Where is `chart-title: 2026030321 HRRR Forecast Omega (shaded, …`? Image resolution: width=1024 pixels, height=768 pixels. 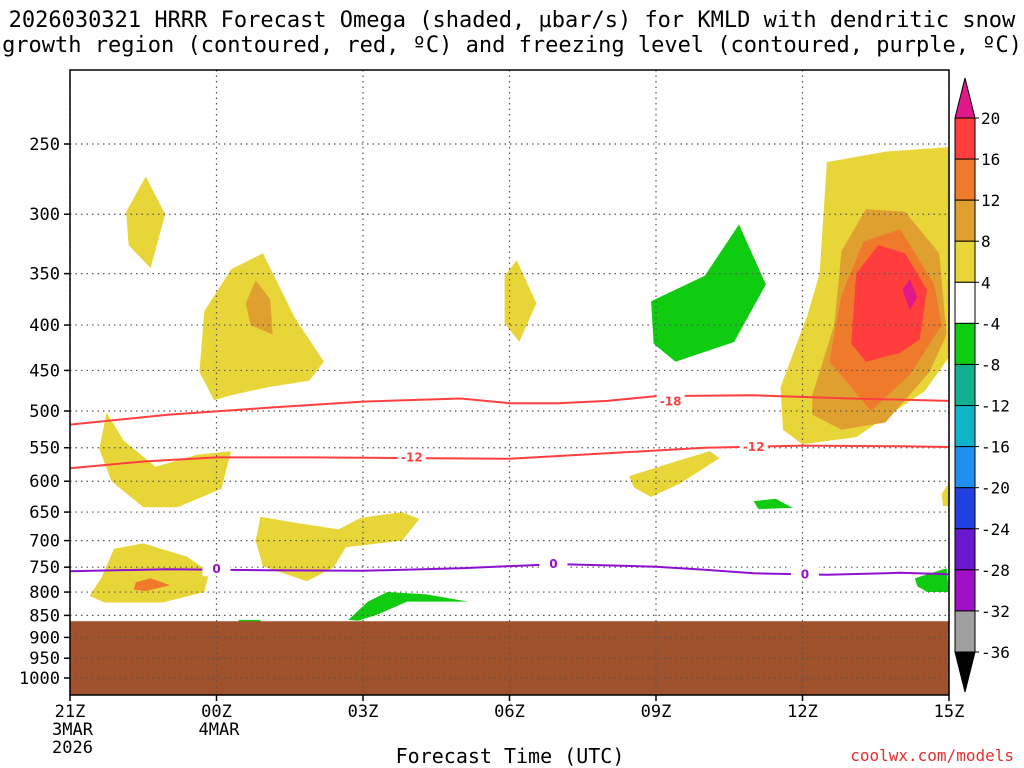 chart-title: 2026030321 HRRR Forecast Omega (shaded, … is located at coordinates (512, 33).